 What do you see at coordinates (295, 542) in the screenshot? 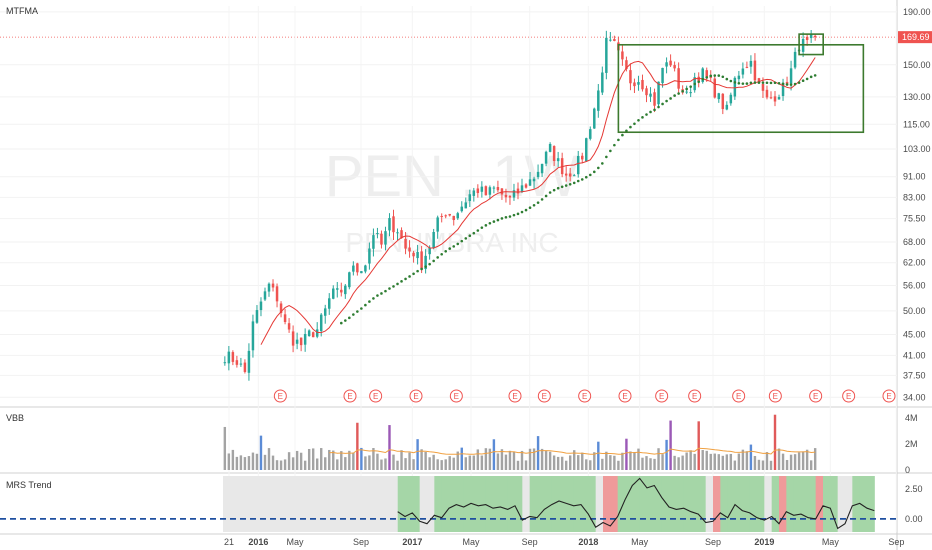
I see `time-tick-label: May` at bounding box center [295, 542].